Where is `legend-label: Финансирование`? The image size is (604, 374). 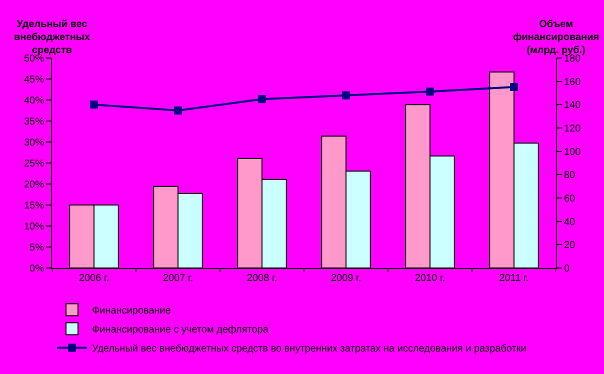 legend-label: Финансирование is located at coordinates (132, 311).